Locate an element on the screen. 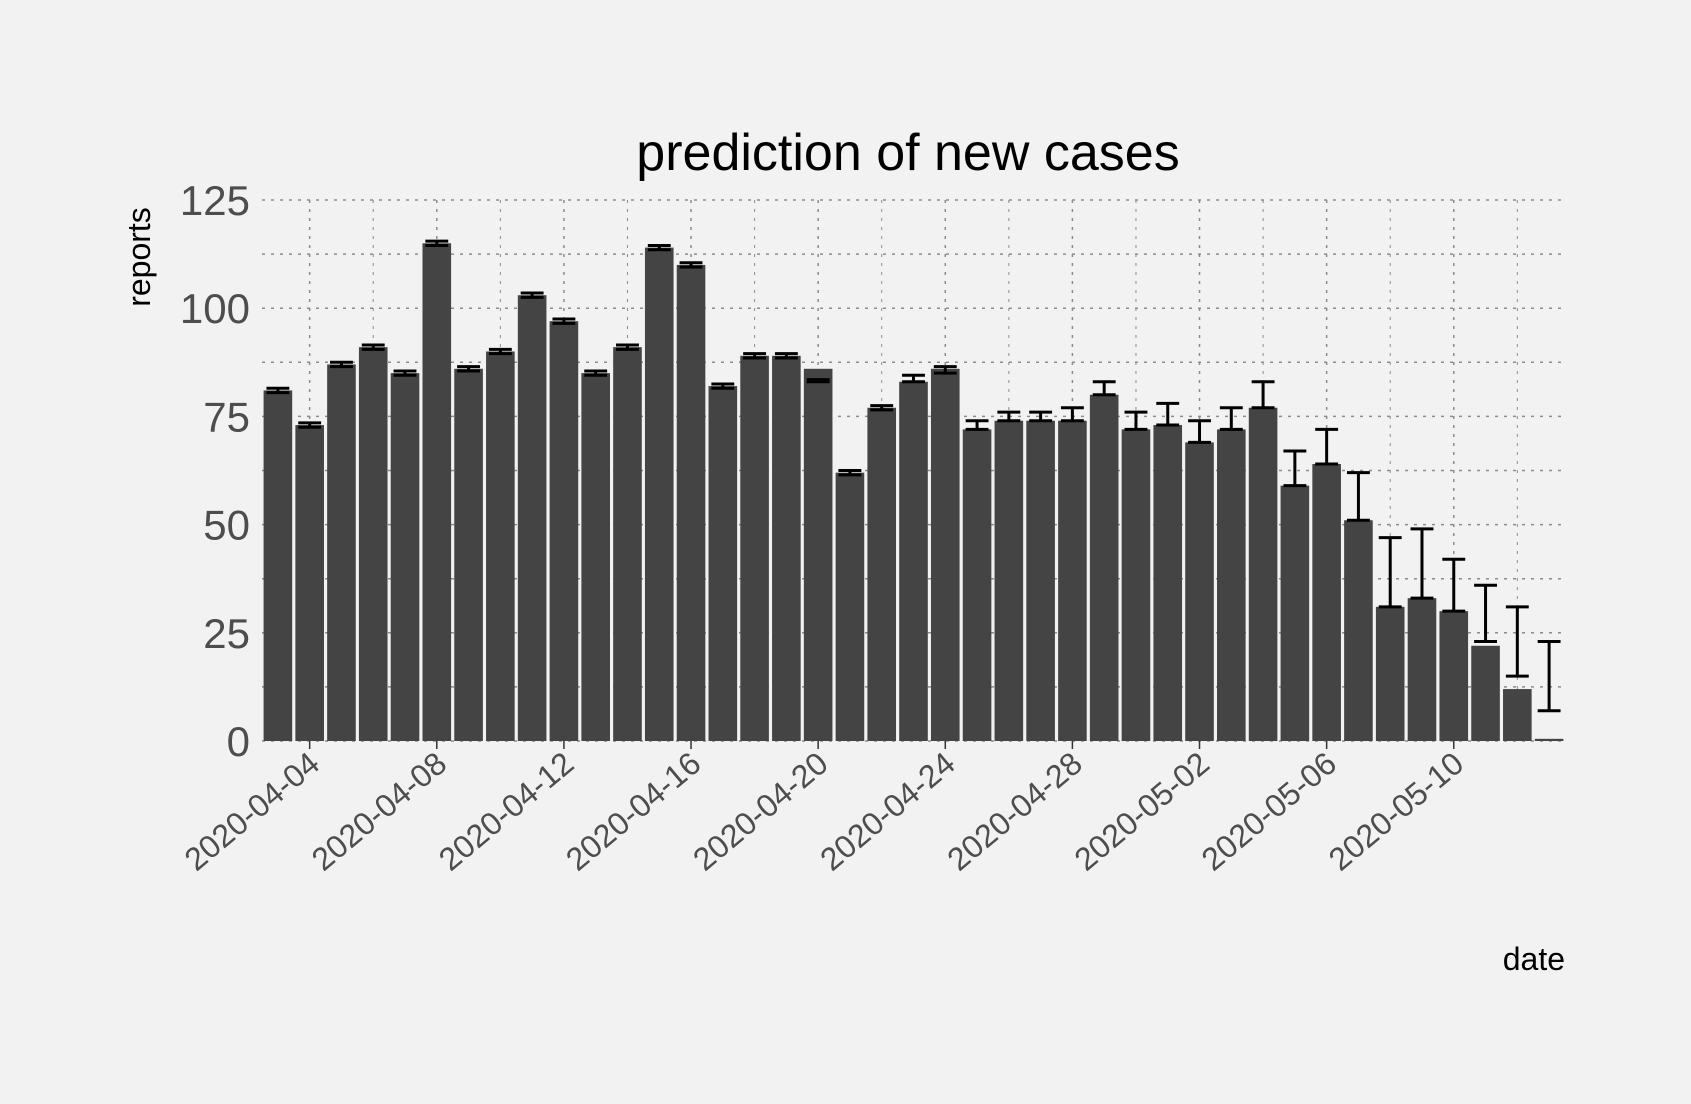  y-tick-label: 0 is located at coordinates (238, 741).